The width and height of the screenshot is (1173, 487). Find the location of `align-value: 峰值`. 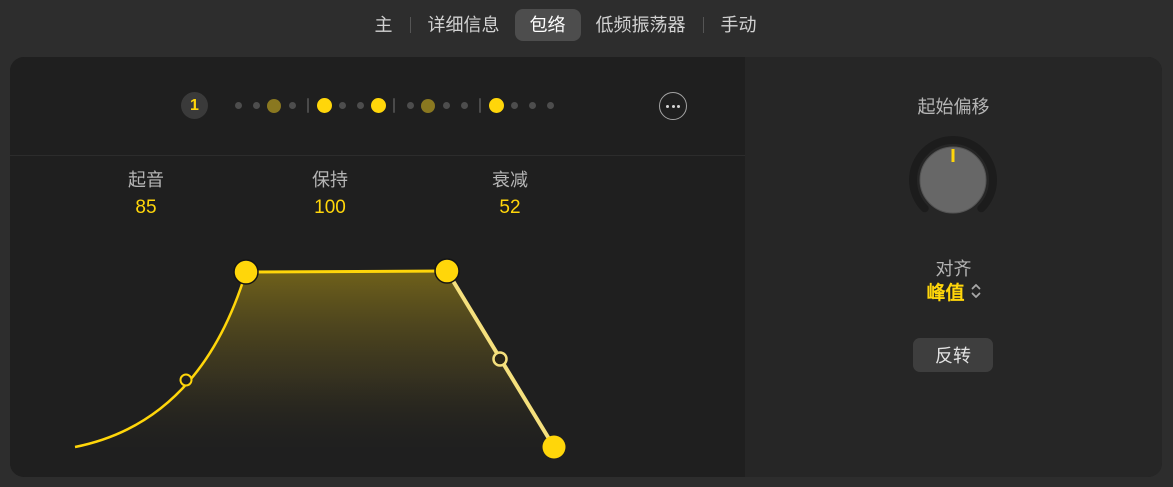

align-value: 峰值 is located at coordinates (945, 293).